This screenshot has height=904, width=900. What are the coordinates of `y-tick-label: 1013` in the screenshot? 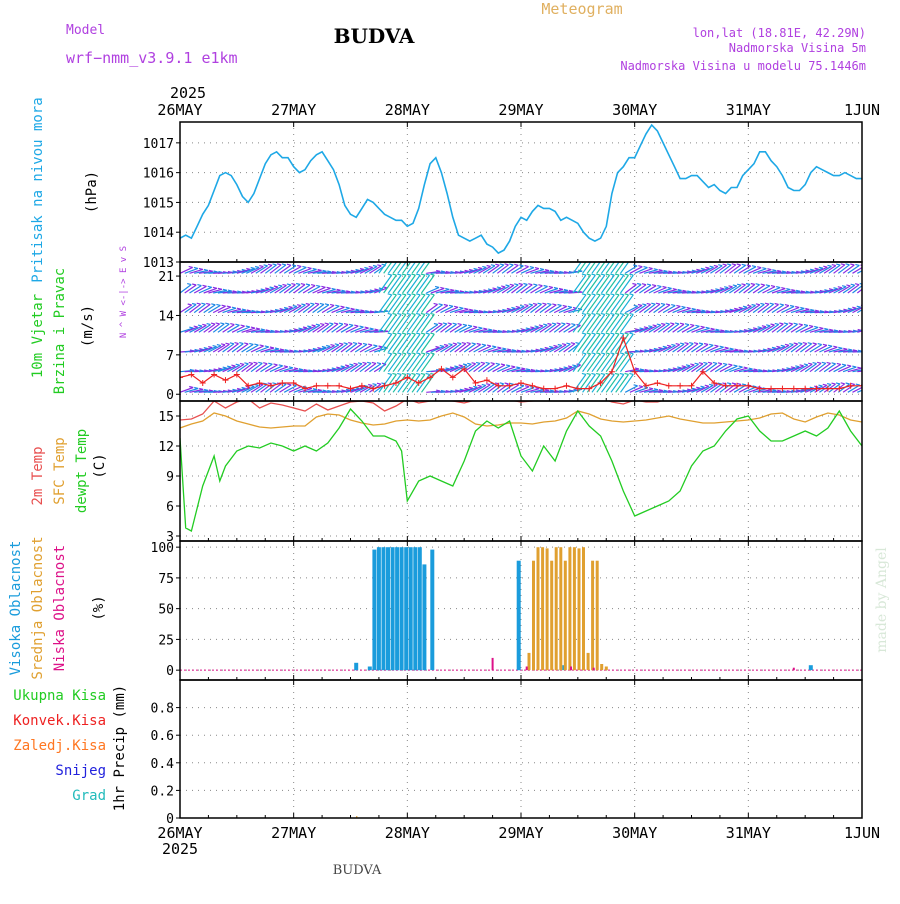 It's located at (158, 263).